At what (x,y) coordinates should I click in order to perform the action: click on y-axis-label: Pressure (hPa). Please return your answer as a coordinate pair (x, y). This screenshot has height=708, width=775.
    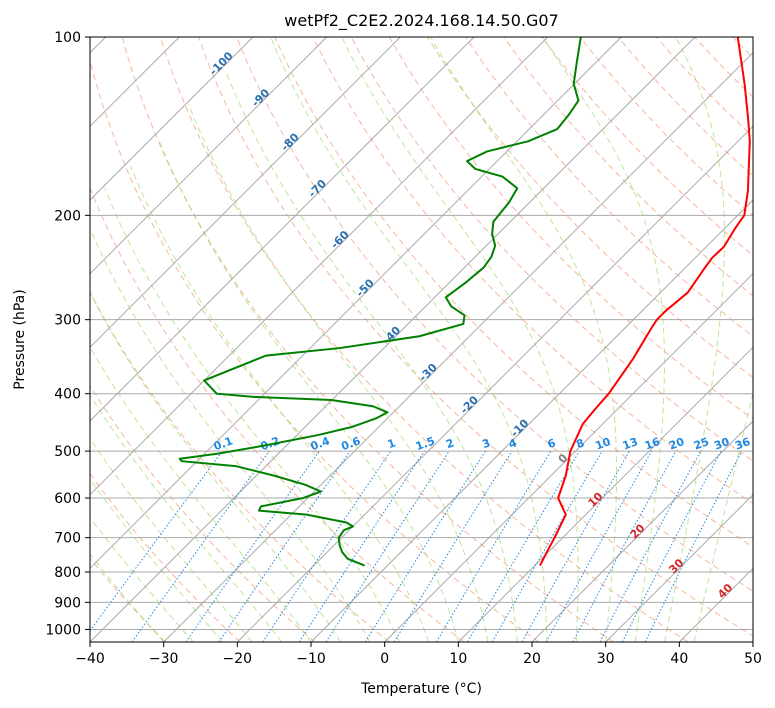
    Looking at the image, I should click on (20, 339).